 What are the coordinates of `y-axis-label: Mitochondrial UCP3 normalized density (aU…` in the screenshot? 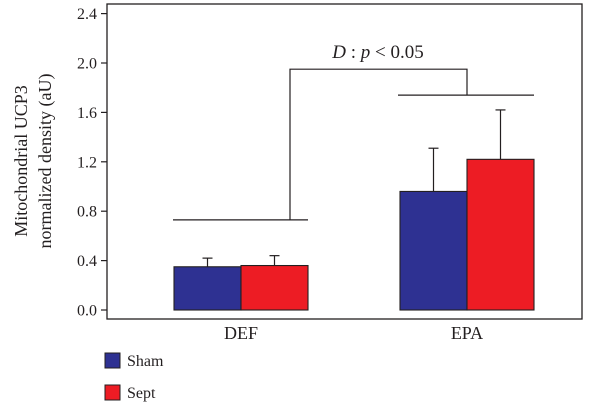 It's located at (33, 161).